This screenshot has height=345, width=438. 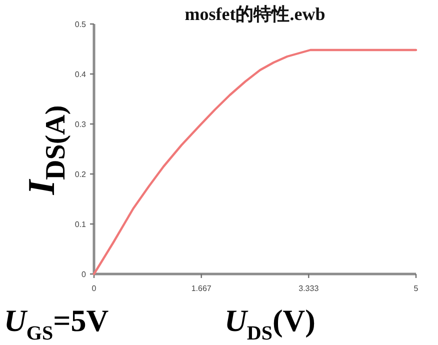 What do you see at coordinates (84, 274) in the screenshot?
I see `ytick-label: 0` at bounding box center [84, 274].